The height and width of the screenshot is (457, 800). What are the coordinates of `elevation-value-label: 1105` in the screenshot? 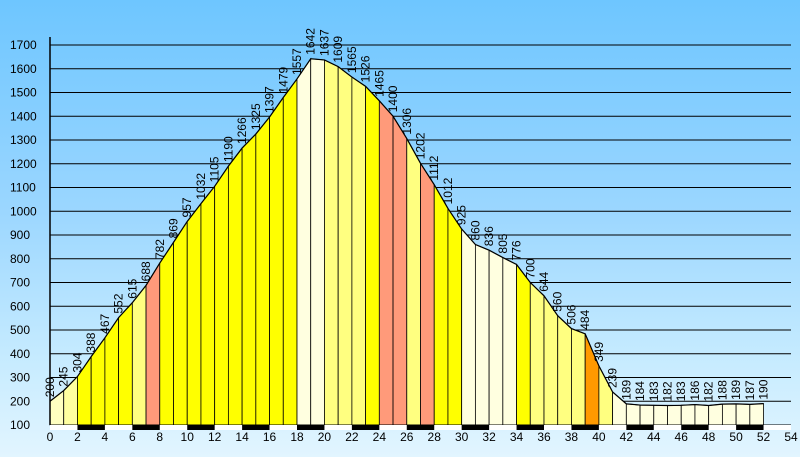 It's located at (215, 169).